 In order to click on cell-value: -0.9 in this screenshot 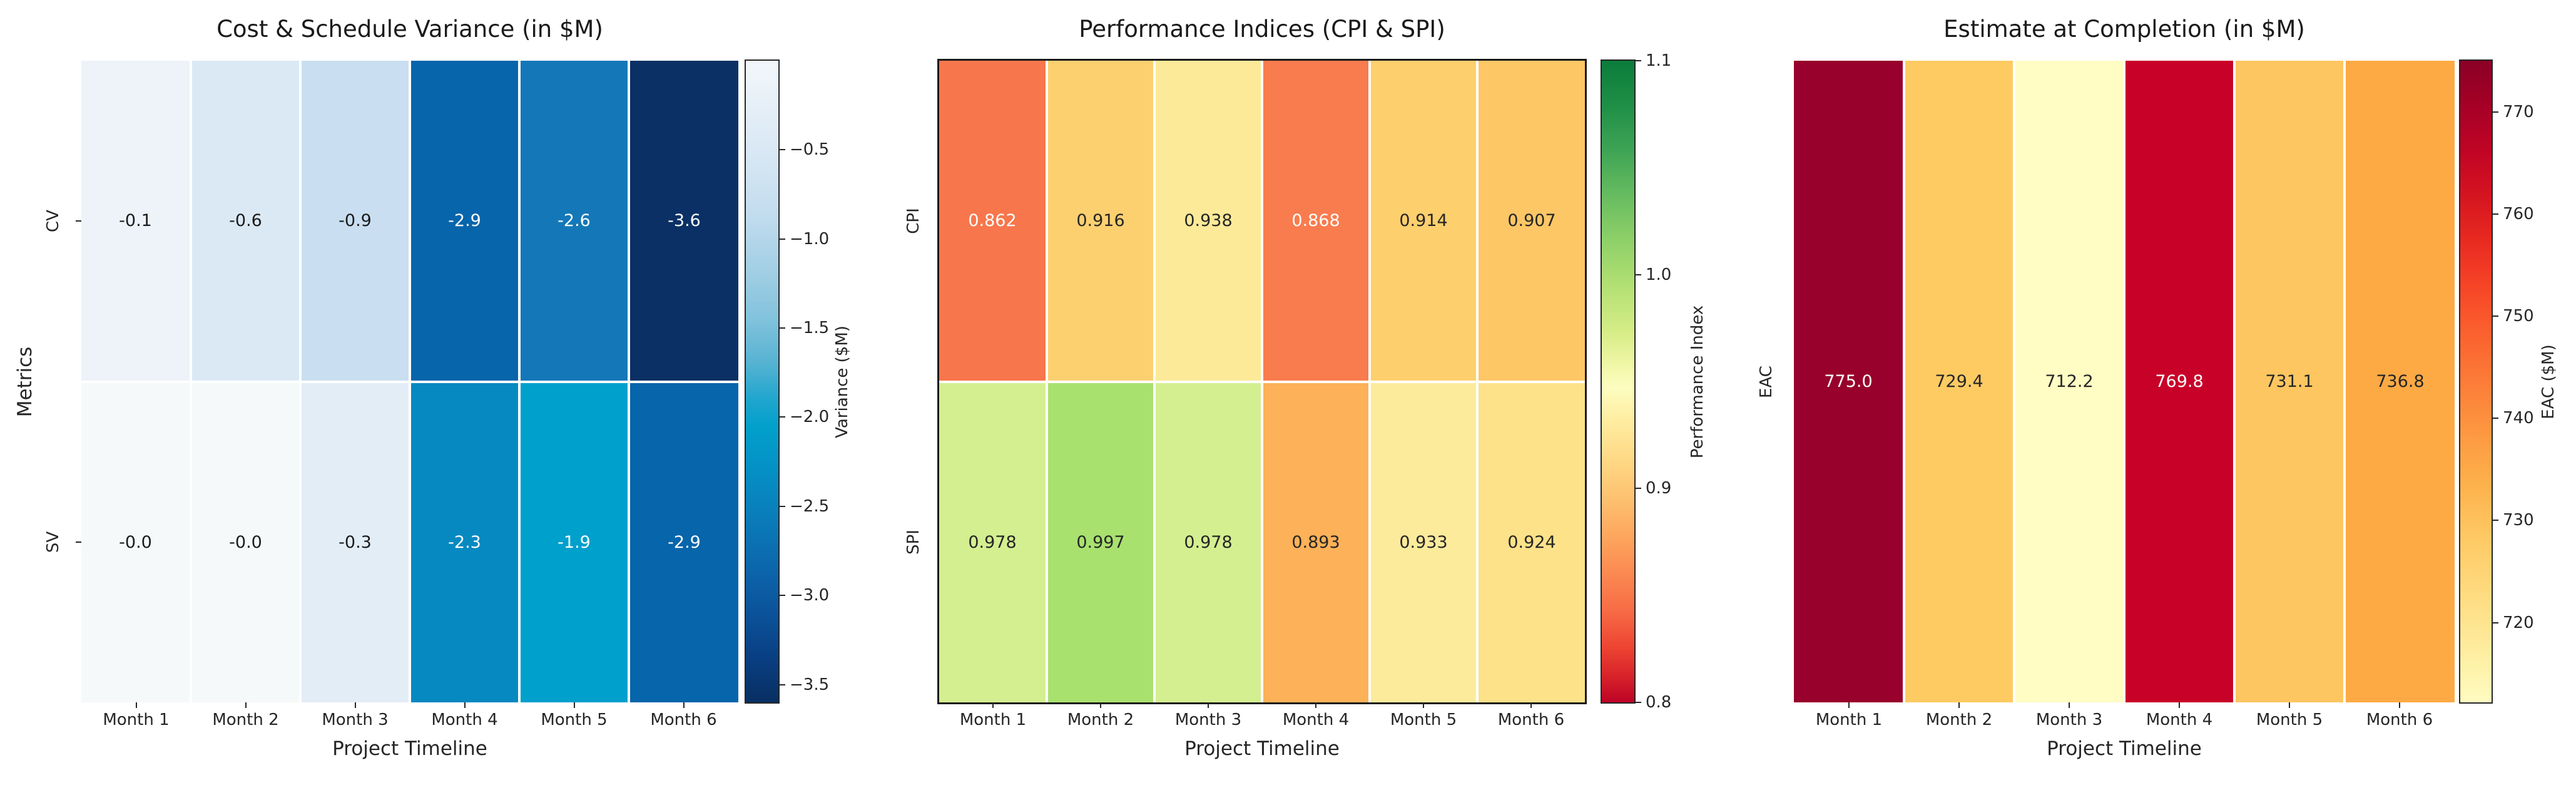, I will do `click(355, 220)`.